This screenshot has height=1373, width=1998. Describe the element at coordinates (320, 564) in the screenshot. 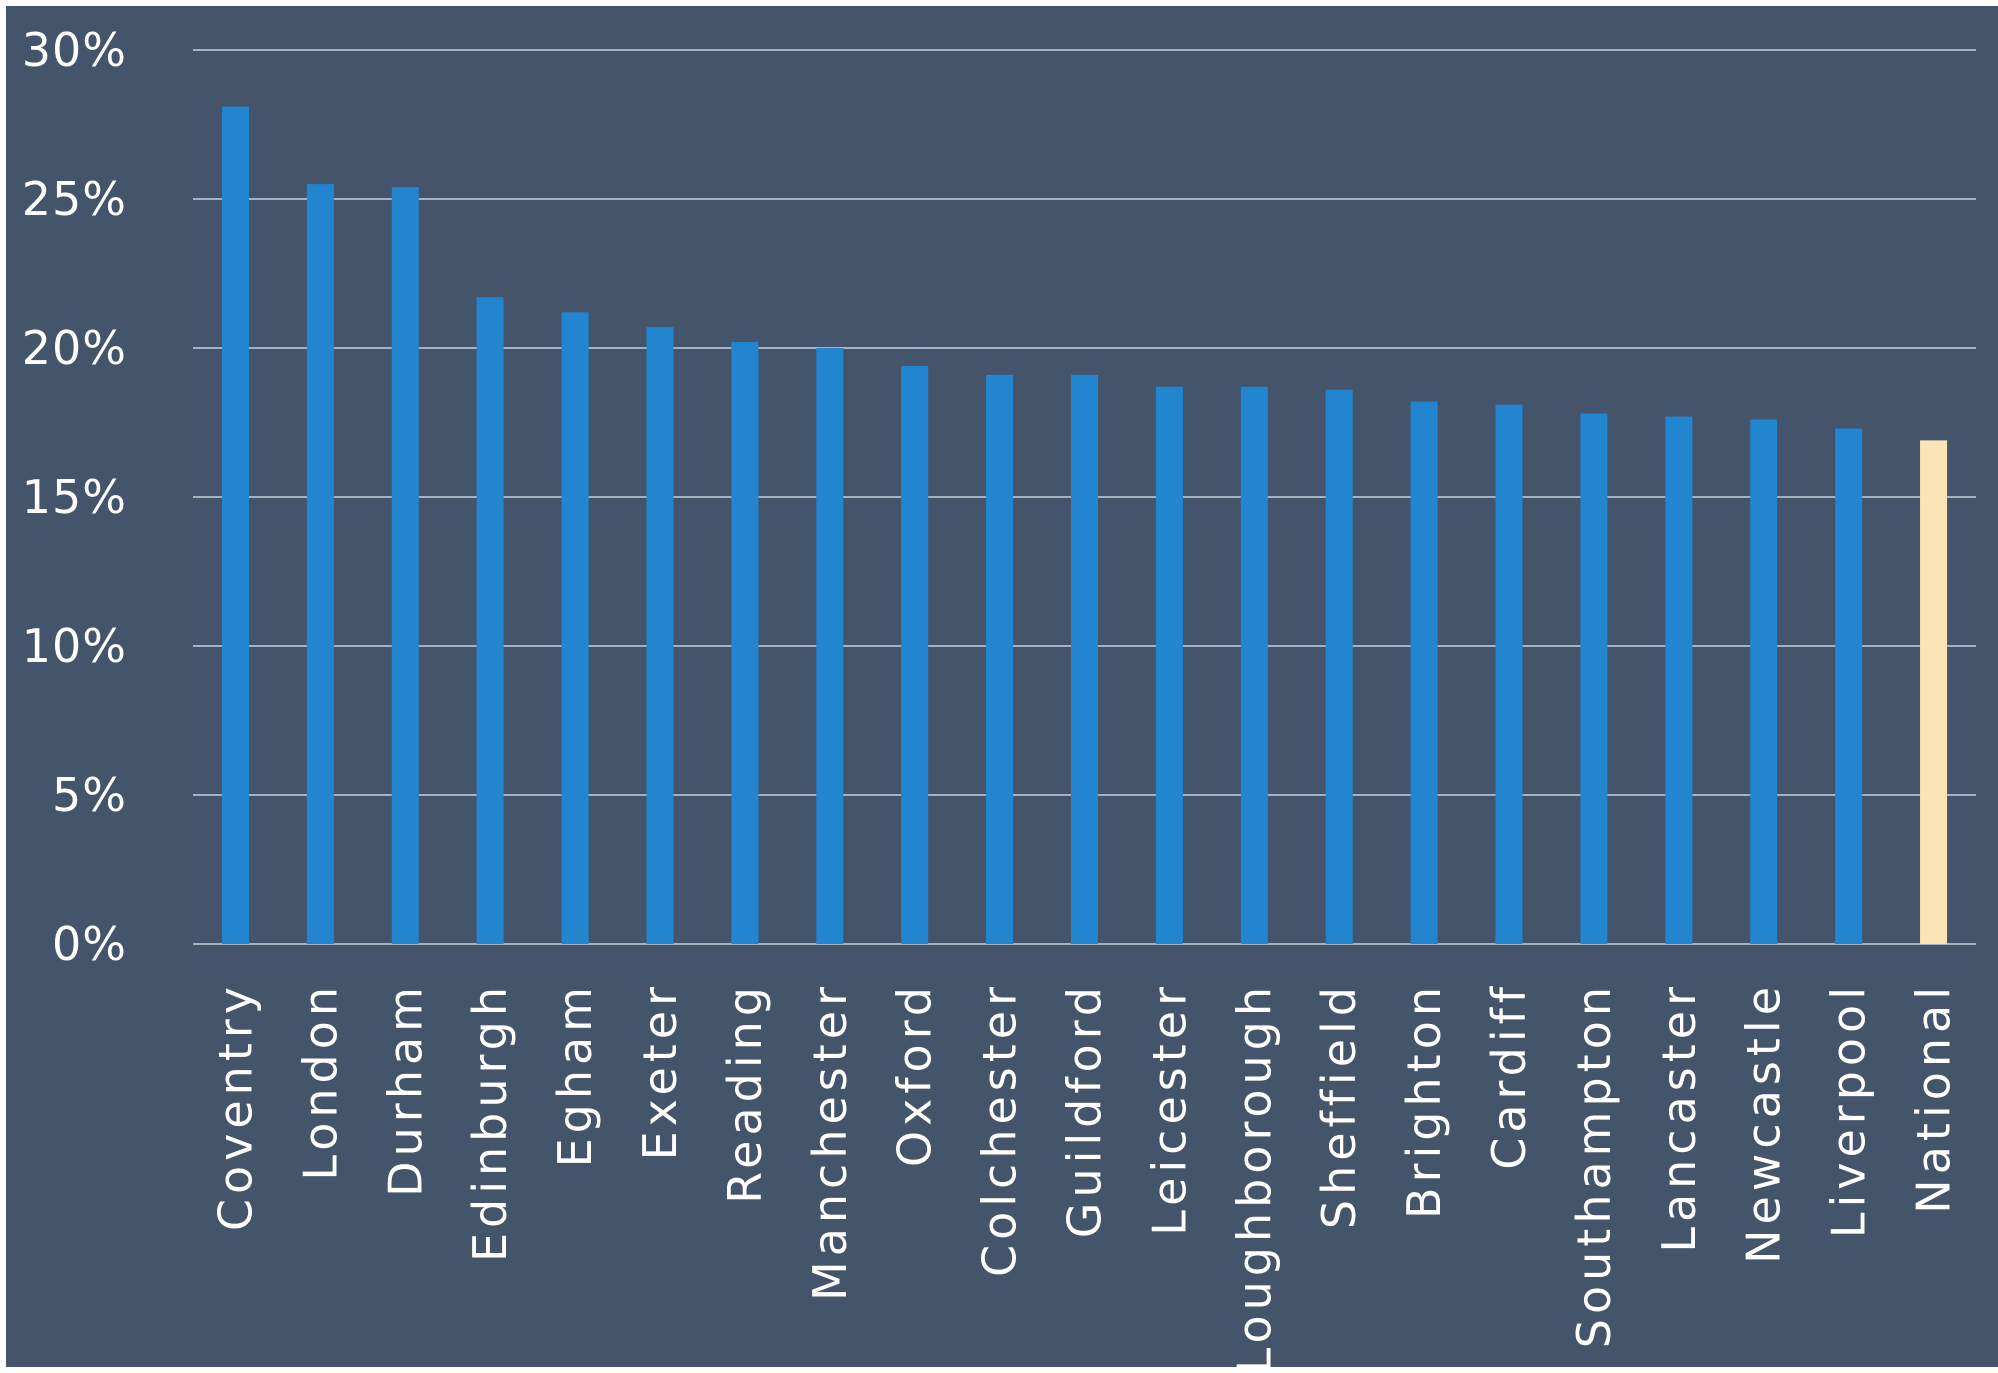

I see `bar-london` at that location.